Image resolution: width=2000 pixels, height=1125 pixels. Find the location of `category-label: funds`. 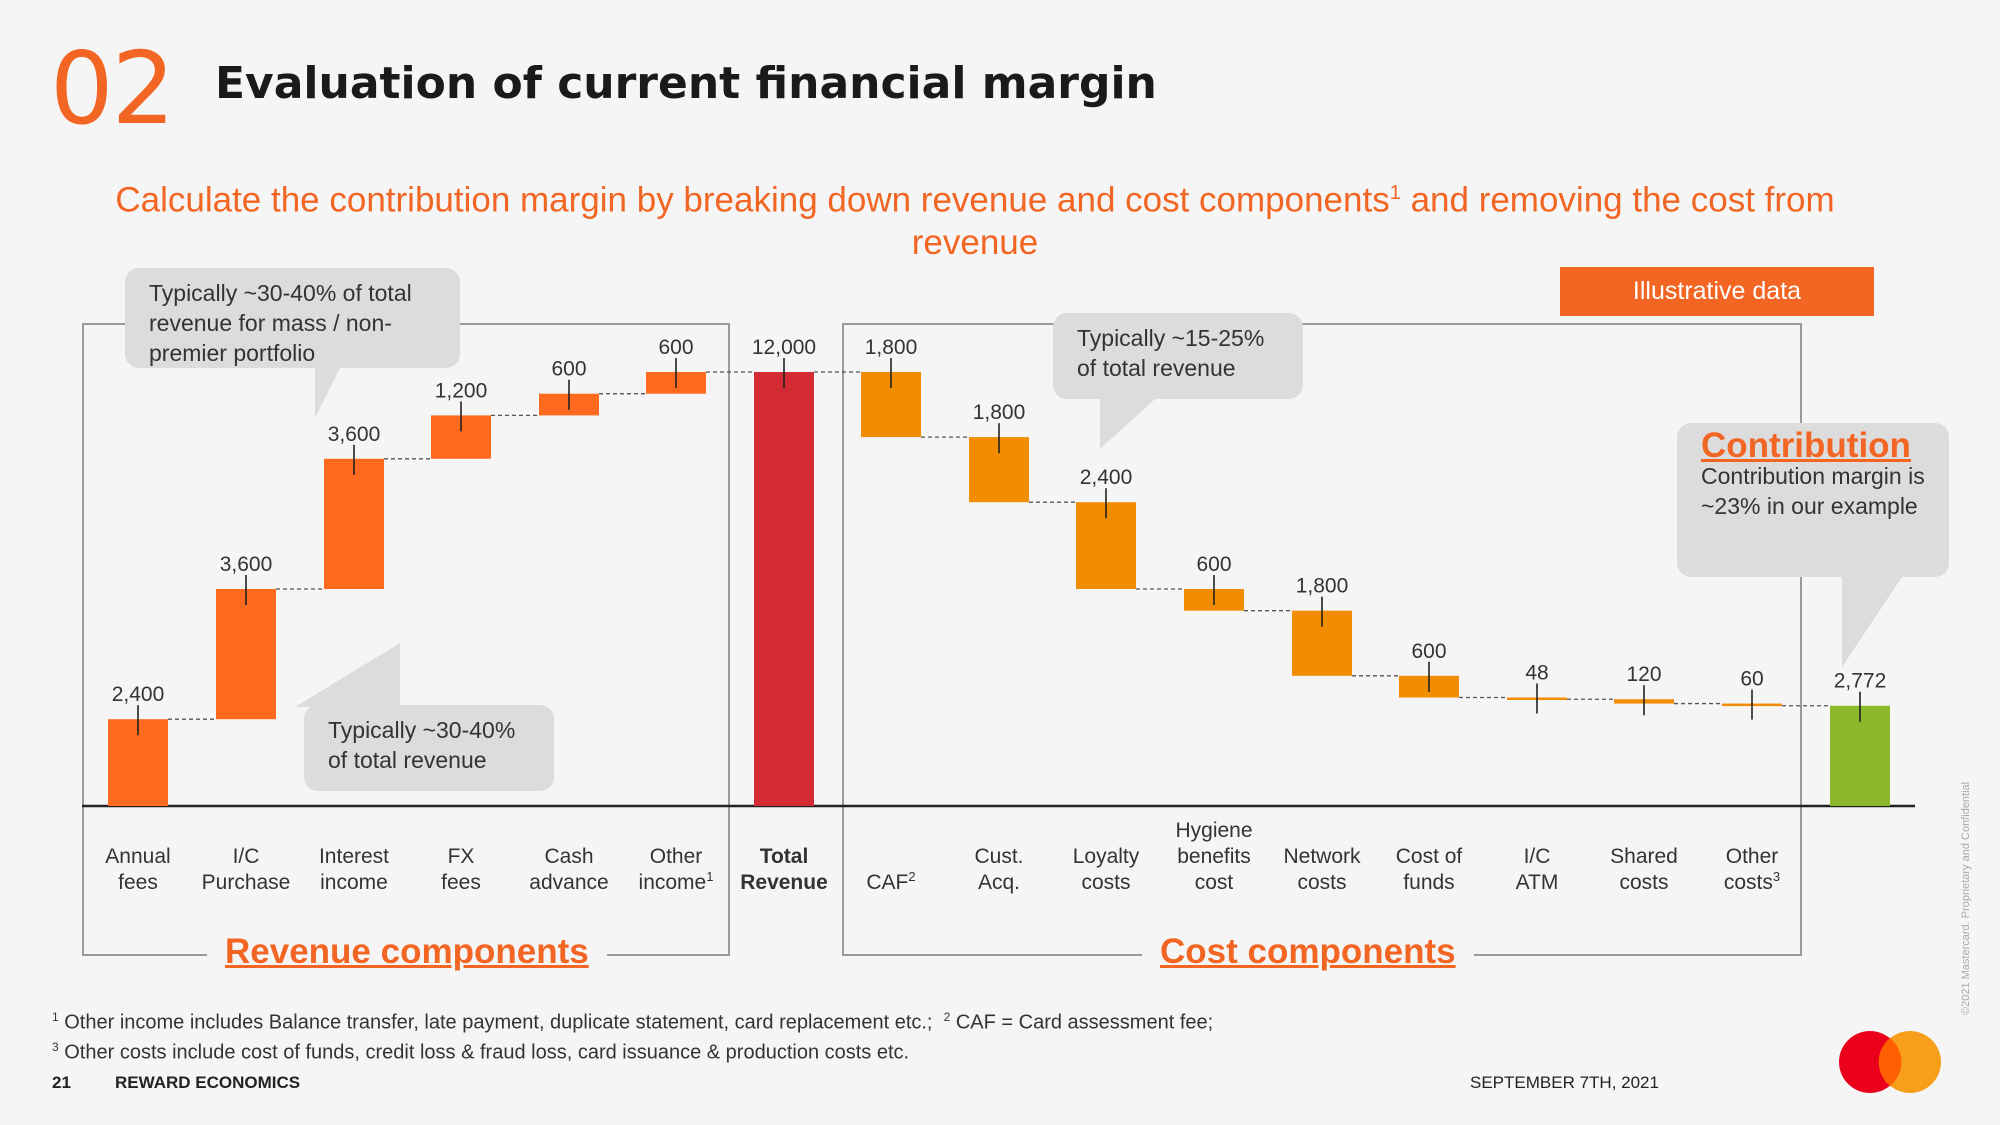

category-label: funds is located at coordinates (1428, 882).